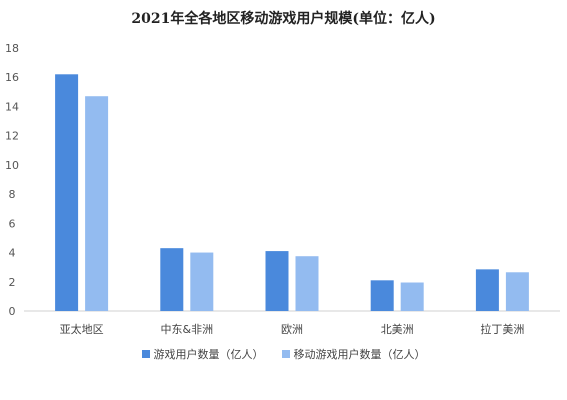 The height and width of the screenshot is (400, 567). I want to click on y-tick-label: 8, so click(12, 194).